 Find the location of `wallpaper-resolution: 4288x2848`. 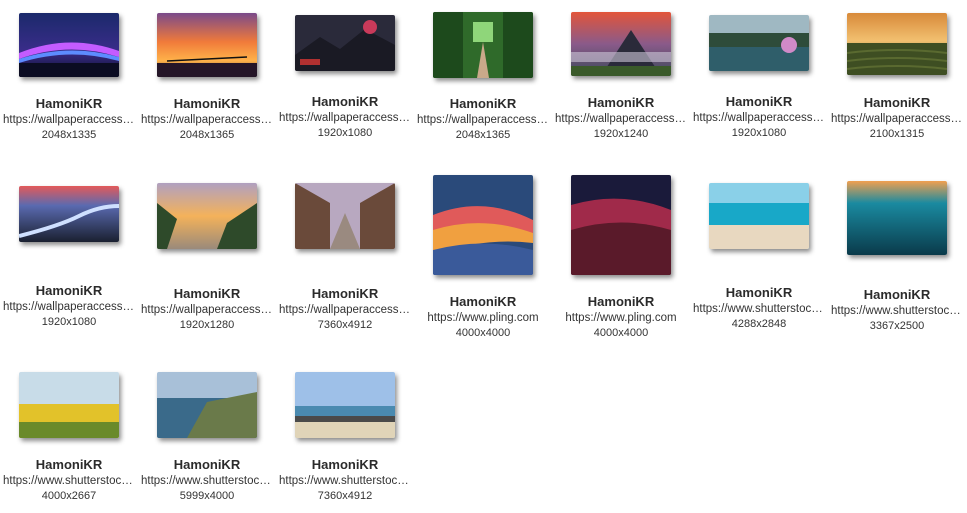

wallpaper-resolution: 4288x2848 is located at coordinates (759, 324).